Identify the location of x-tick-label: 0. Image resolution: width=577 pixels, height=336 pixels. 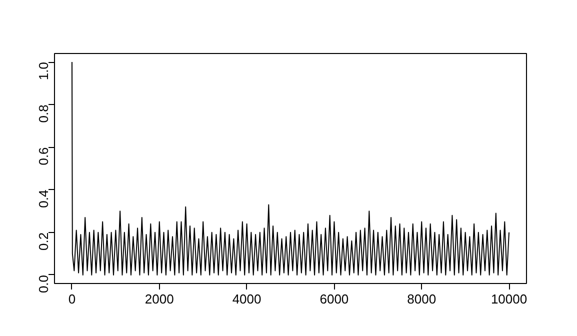
(72, 299).